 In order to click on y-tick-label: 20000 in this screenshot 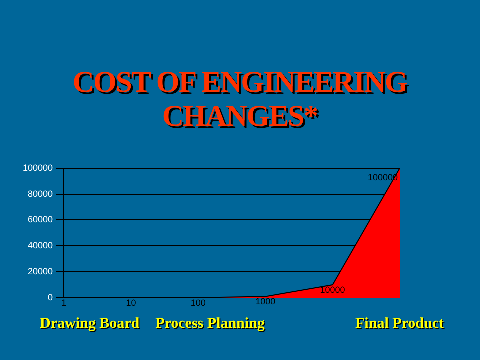, I will do `click(41, 271)`.